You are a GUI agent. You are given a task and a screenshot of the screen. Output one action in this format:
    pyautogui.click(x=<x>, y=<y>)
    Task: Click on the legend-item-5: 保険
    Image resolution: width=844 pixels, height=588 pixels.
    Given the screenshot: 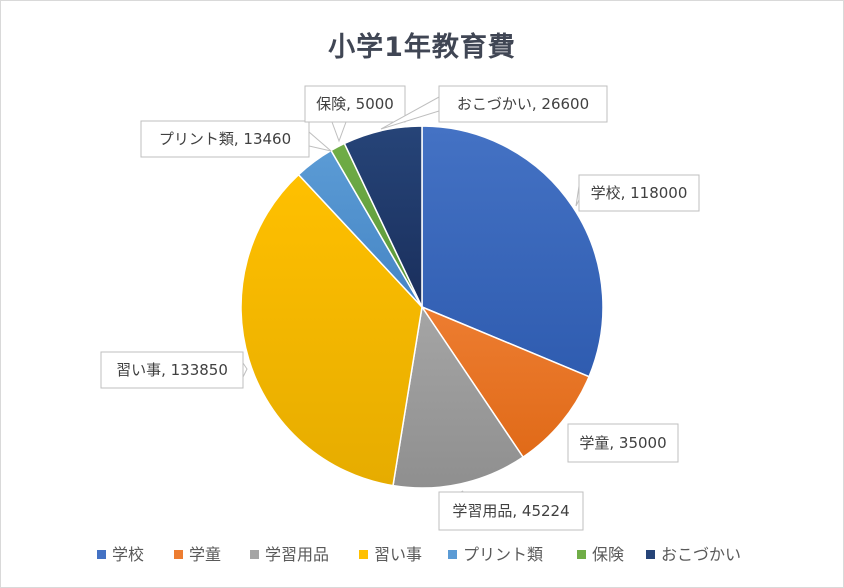 What is the action you would take?
    pyautogui.click(x=600, y=554)
    